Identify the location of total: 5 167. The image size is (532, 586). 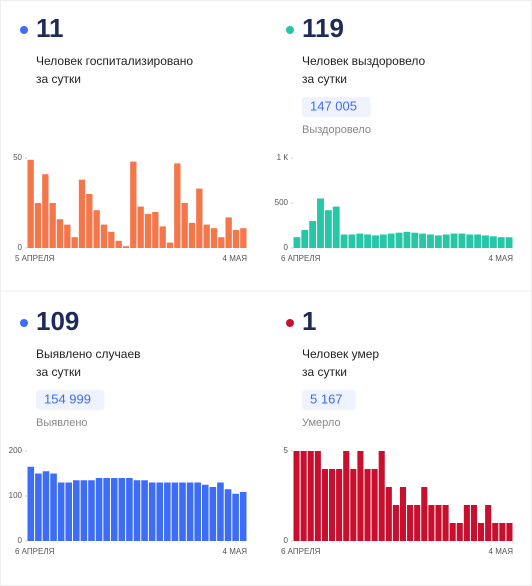
(326, 398).